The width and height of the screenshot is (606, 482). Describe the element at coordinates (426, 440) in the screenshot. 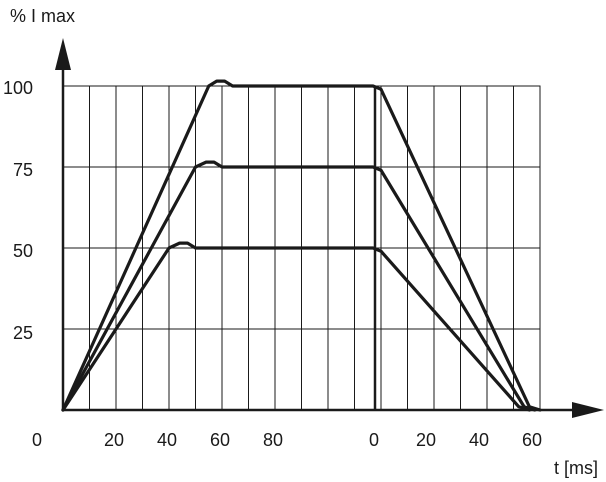

I see `x-tick-20-second: 20` at that location.